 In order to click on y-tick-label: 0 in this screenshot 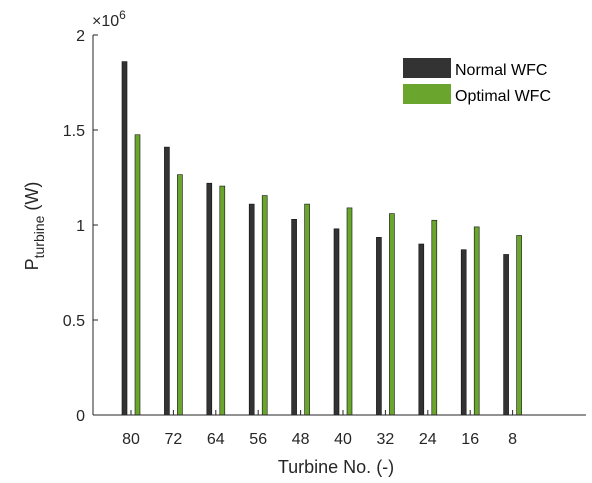, I will do `click(80, 416)`.